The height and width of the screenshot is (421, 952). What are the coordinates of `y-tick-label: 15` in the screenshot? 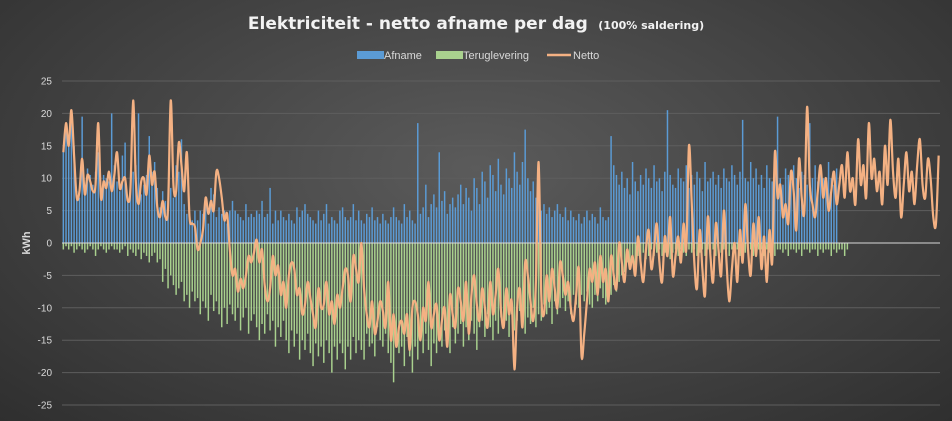 It's located at (47, 146).